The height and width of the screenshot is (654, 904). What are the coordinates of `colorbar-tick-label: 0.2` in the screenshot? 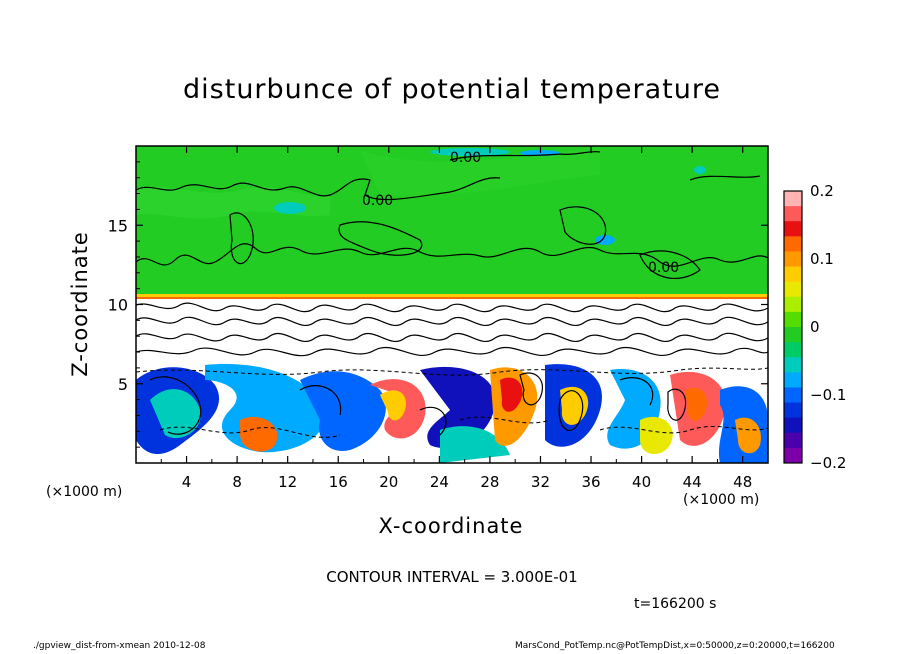 It's located at (822, 191).